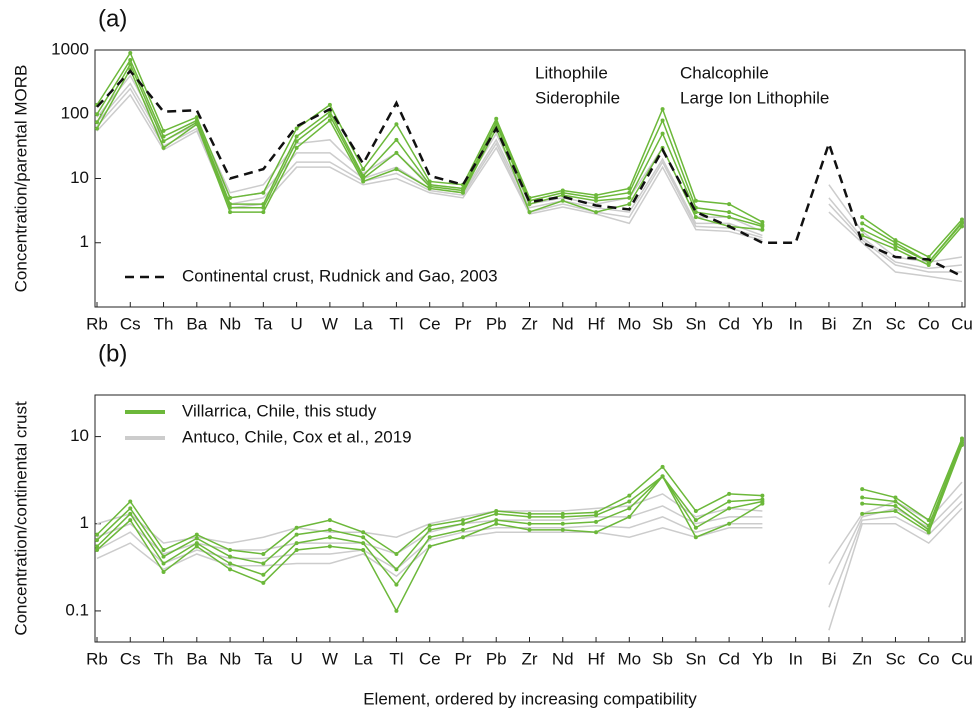 This screenshot has height=712, width=975. I want to click on x-tick-label: Co, so click(929, 323).